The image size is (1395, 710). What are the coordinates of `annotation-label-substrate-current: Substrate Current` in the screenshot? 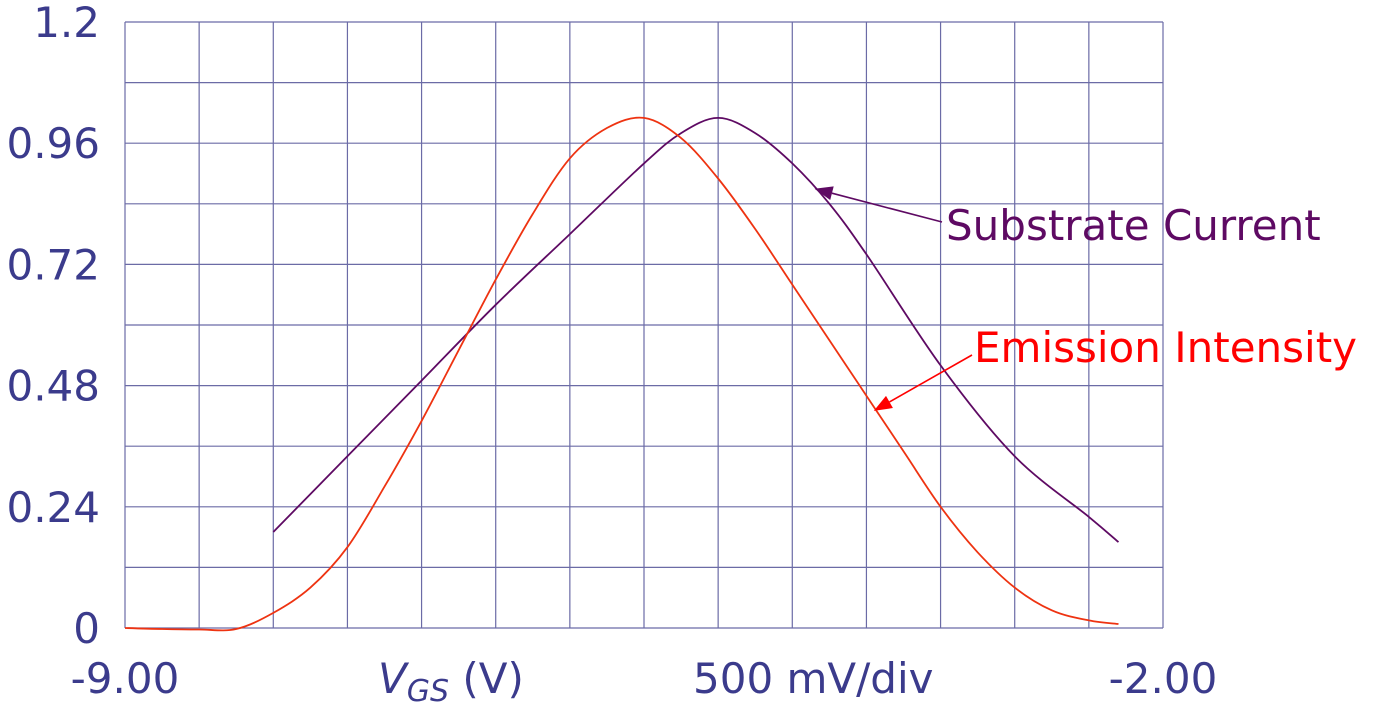 It's located at (1133, 225).